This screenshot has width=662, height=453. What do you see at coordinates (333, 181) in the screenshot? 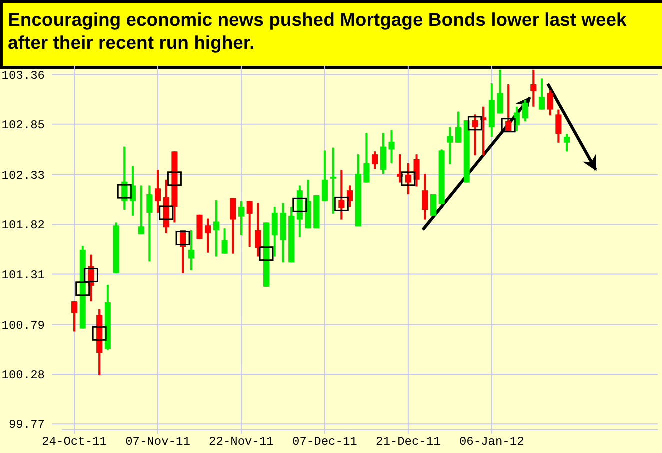
I see `candlestick` at bounding box center [333, 181].